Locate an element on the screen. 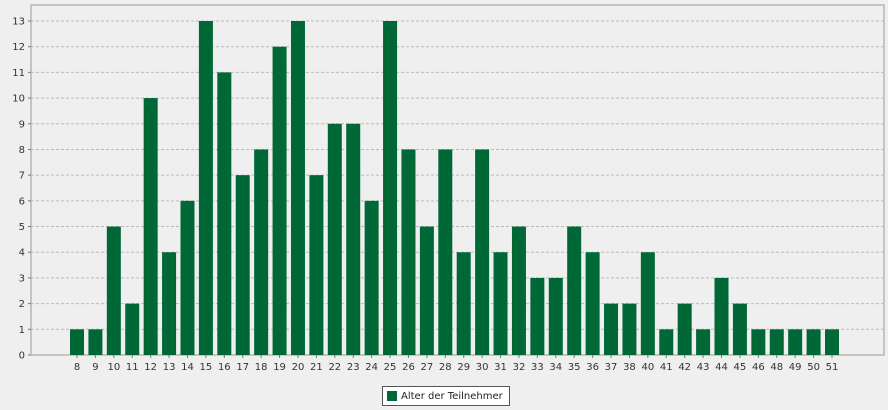  legend-swatch is located at coordinates (392, 396).